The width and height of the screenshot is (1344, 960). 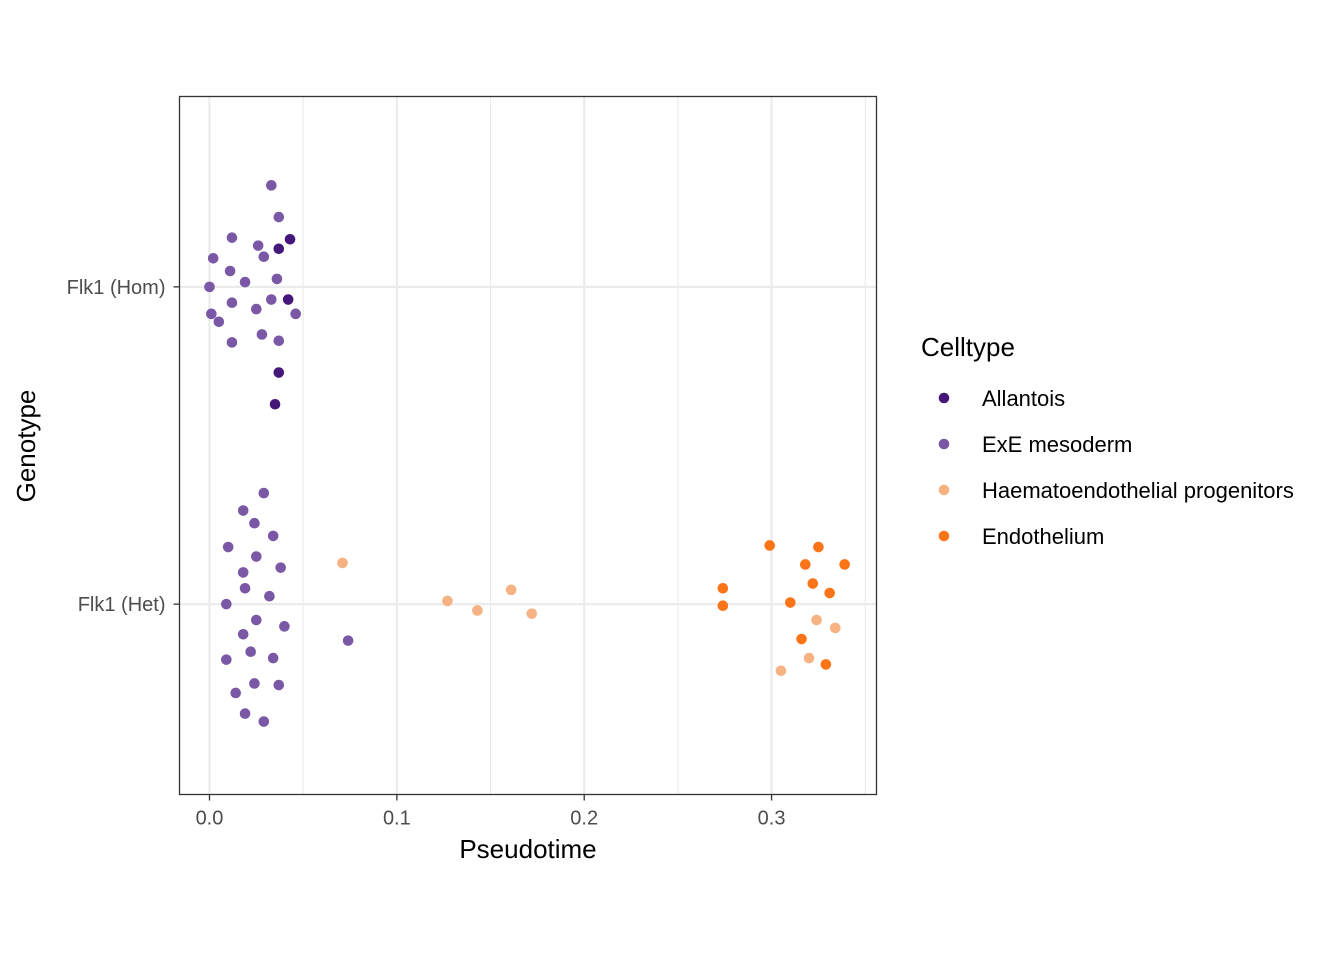 What do you see at coordinates (1043, 536) in the screenshot?
I see `legend-label: Endothelium` at bounding box center [1043, 536].